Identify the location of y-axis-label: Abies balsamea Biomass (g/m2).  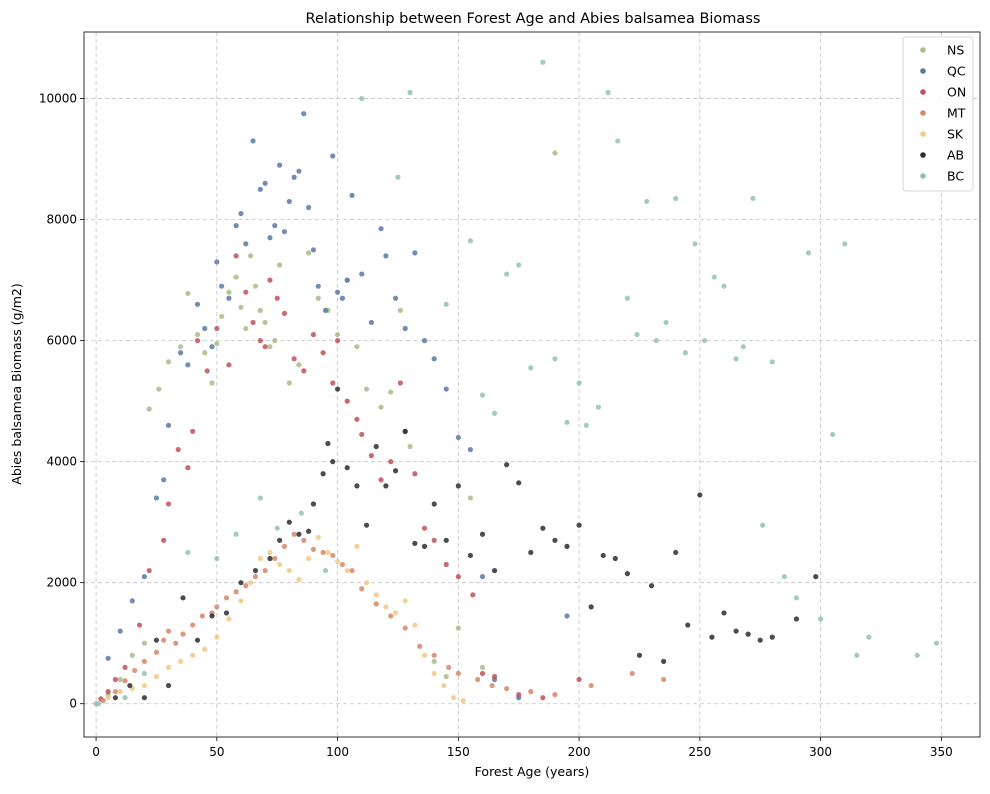
(16, 383).